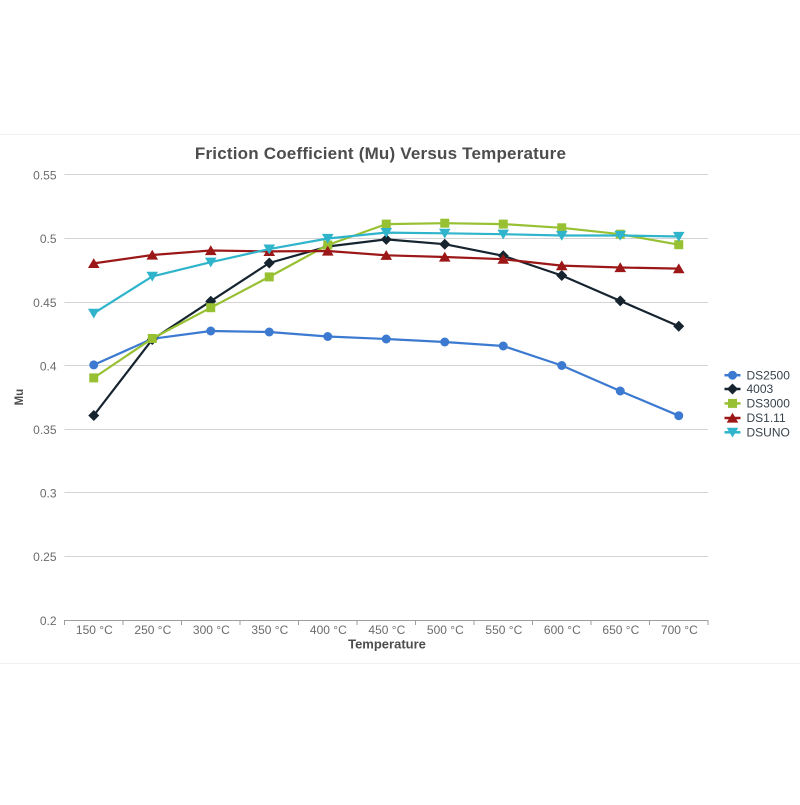  I want to click on svg-text: DS1.11, so click(766, 418).